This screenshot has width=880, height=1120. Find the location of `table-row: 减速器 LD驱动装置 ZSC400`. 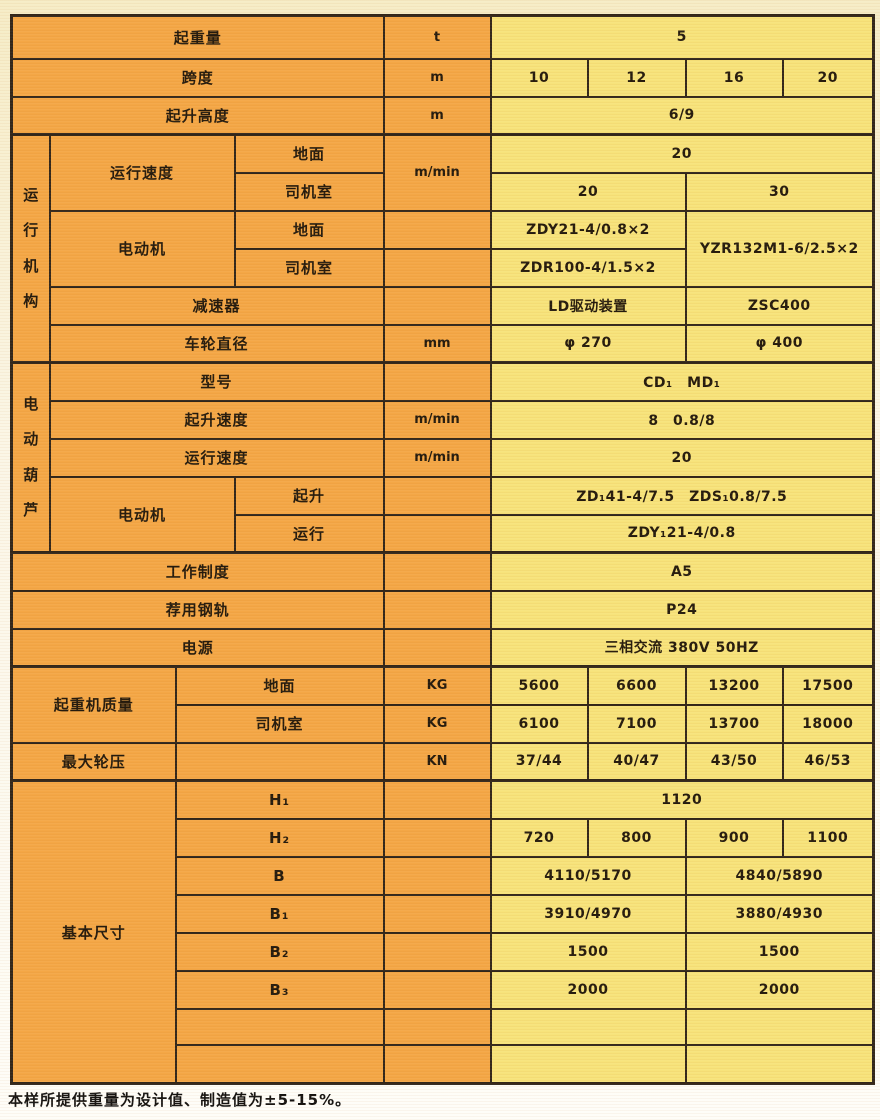

table-row: 减速器 LD驱动装置 ZSC400 is located at coordinates (443, 305).